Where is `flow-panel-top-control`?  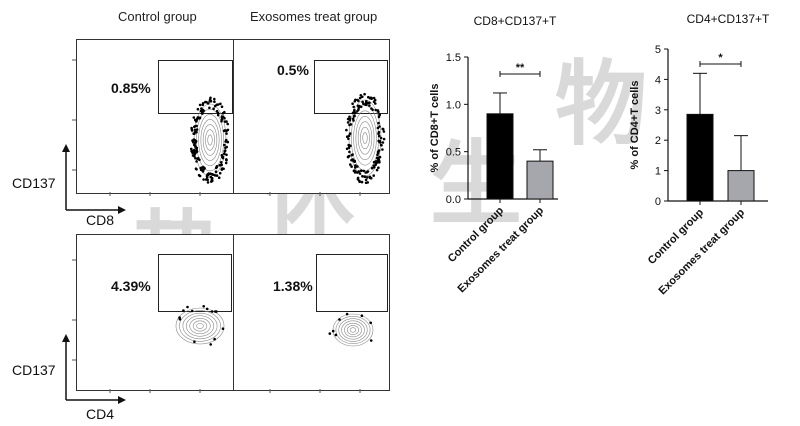
flow-panel-top-control is located at coordinates (155, 116).